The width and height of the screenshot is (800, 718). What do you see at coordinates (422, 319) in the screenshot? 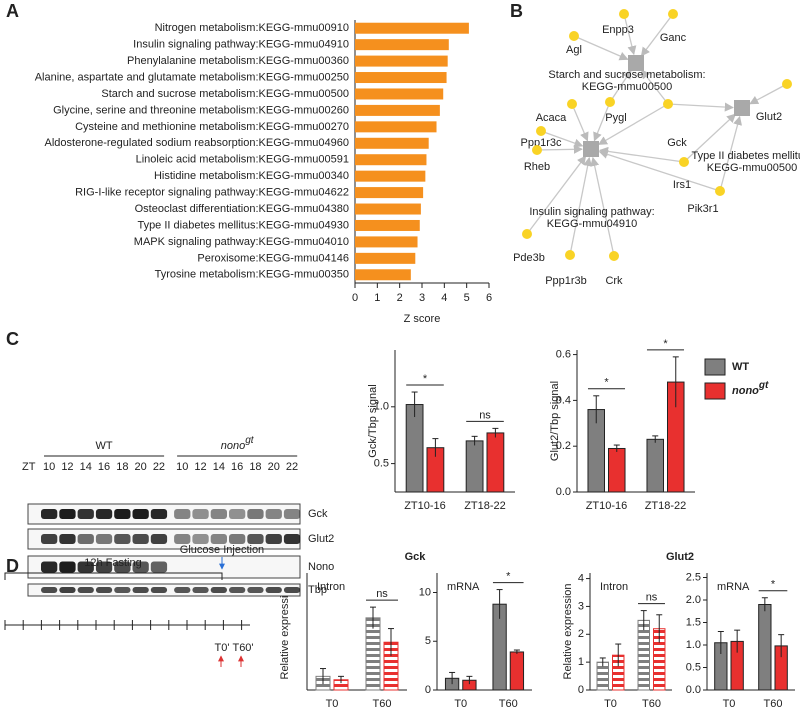
I see `x-axis-label: Z score` at bounding box center [422, 319].